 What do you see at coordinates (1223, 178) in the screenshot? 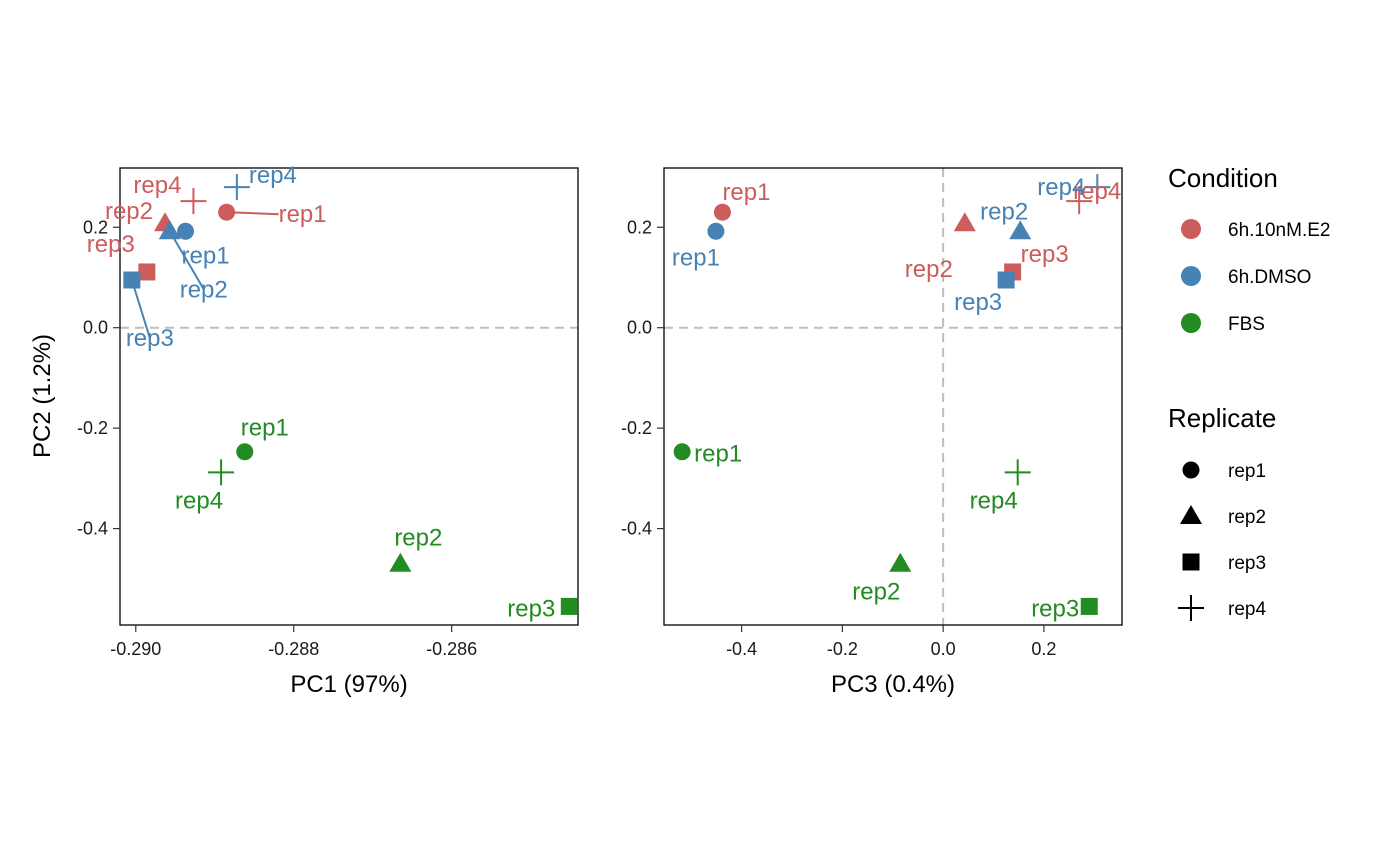
I see `condition-legend-title: Condition` at bounding box center [1223, 178].